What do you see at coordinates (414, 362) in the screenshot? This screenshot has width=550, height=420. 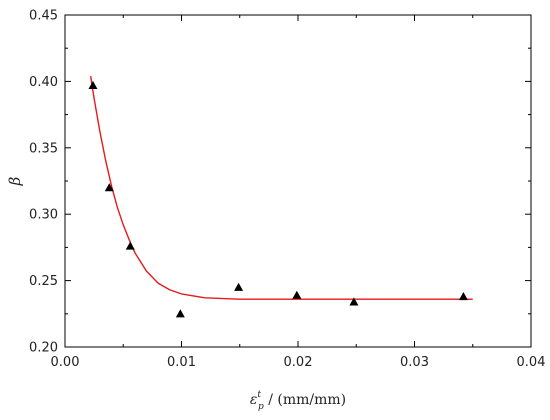 I see `x-tick-label: 0.03` at bounding box center [414, 362].